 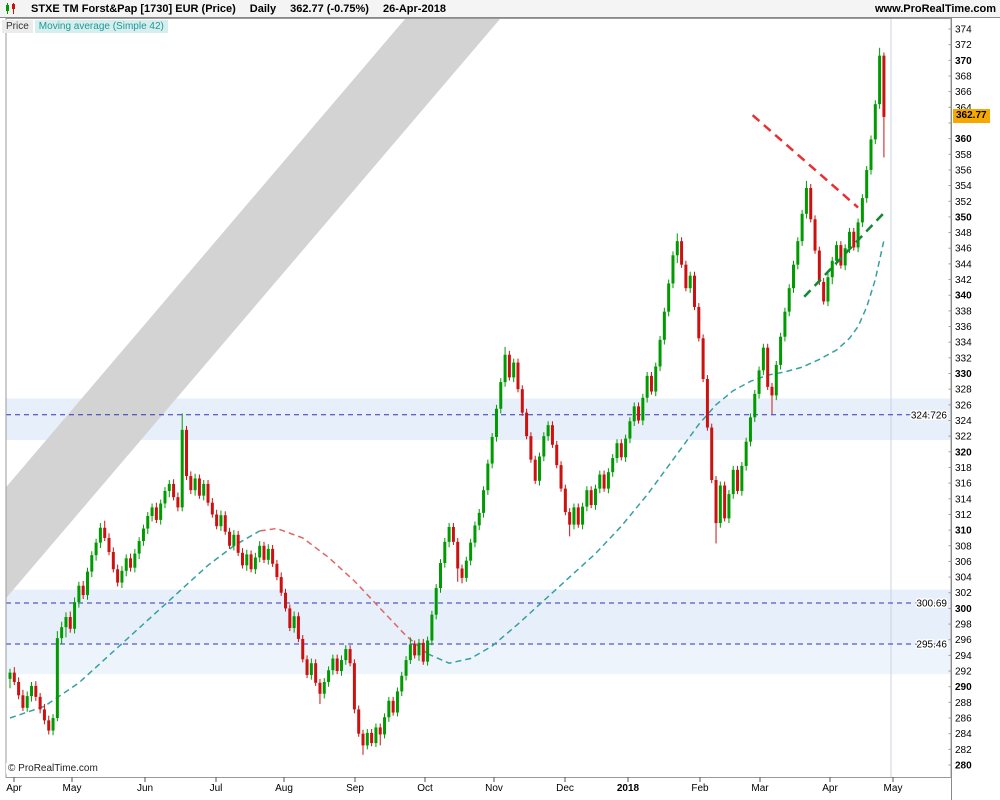 I want to click on y-axis-label: 346, so click(x=963, y=249).